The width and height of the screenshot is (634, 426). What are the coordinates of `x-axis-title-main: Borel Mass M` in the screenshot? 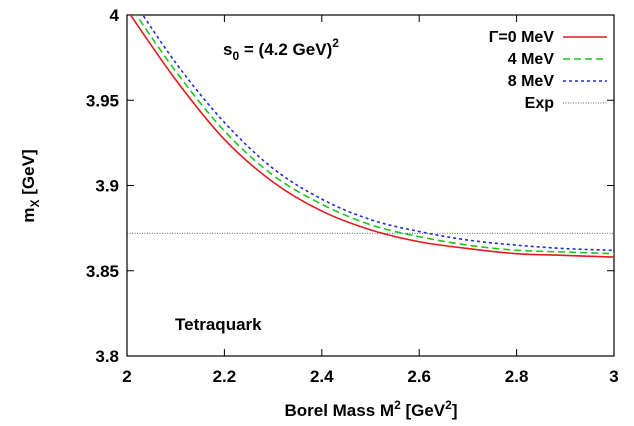 It's located at (339, 410).